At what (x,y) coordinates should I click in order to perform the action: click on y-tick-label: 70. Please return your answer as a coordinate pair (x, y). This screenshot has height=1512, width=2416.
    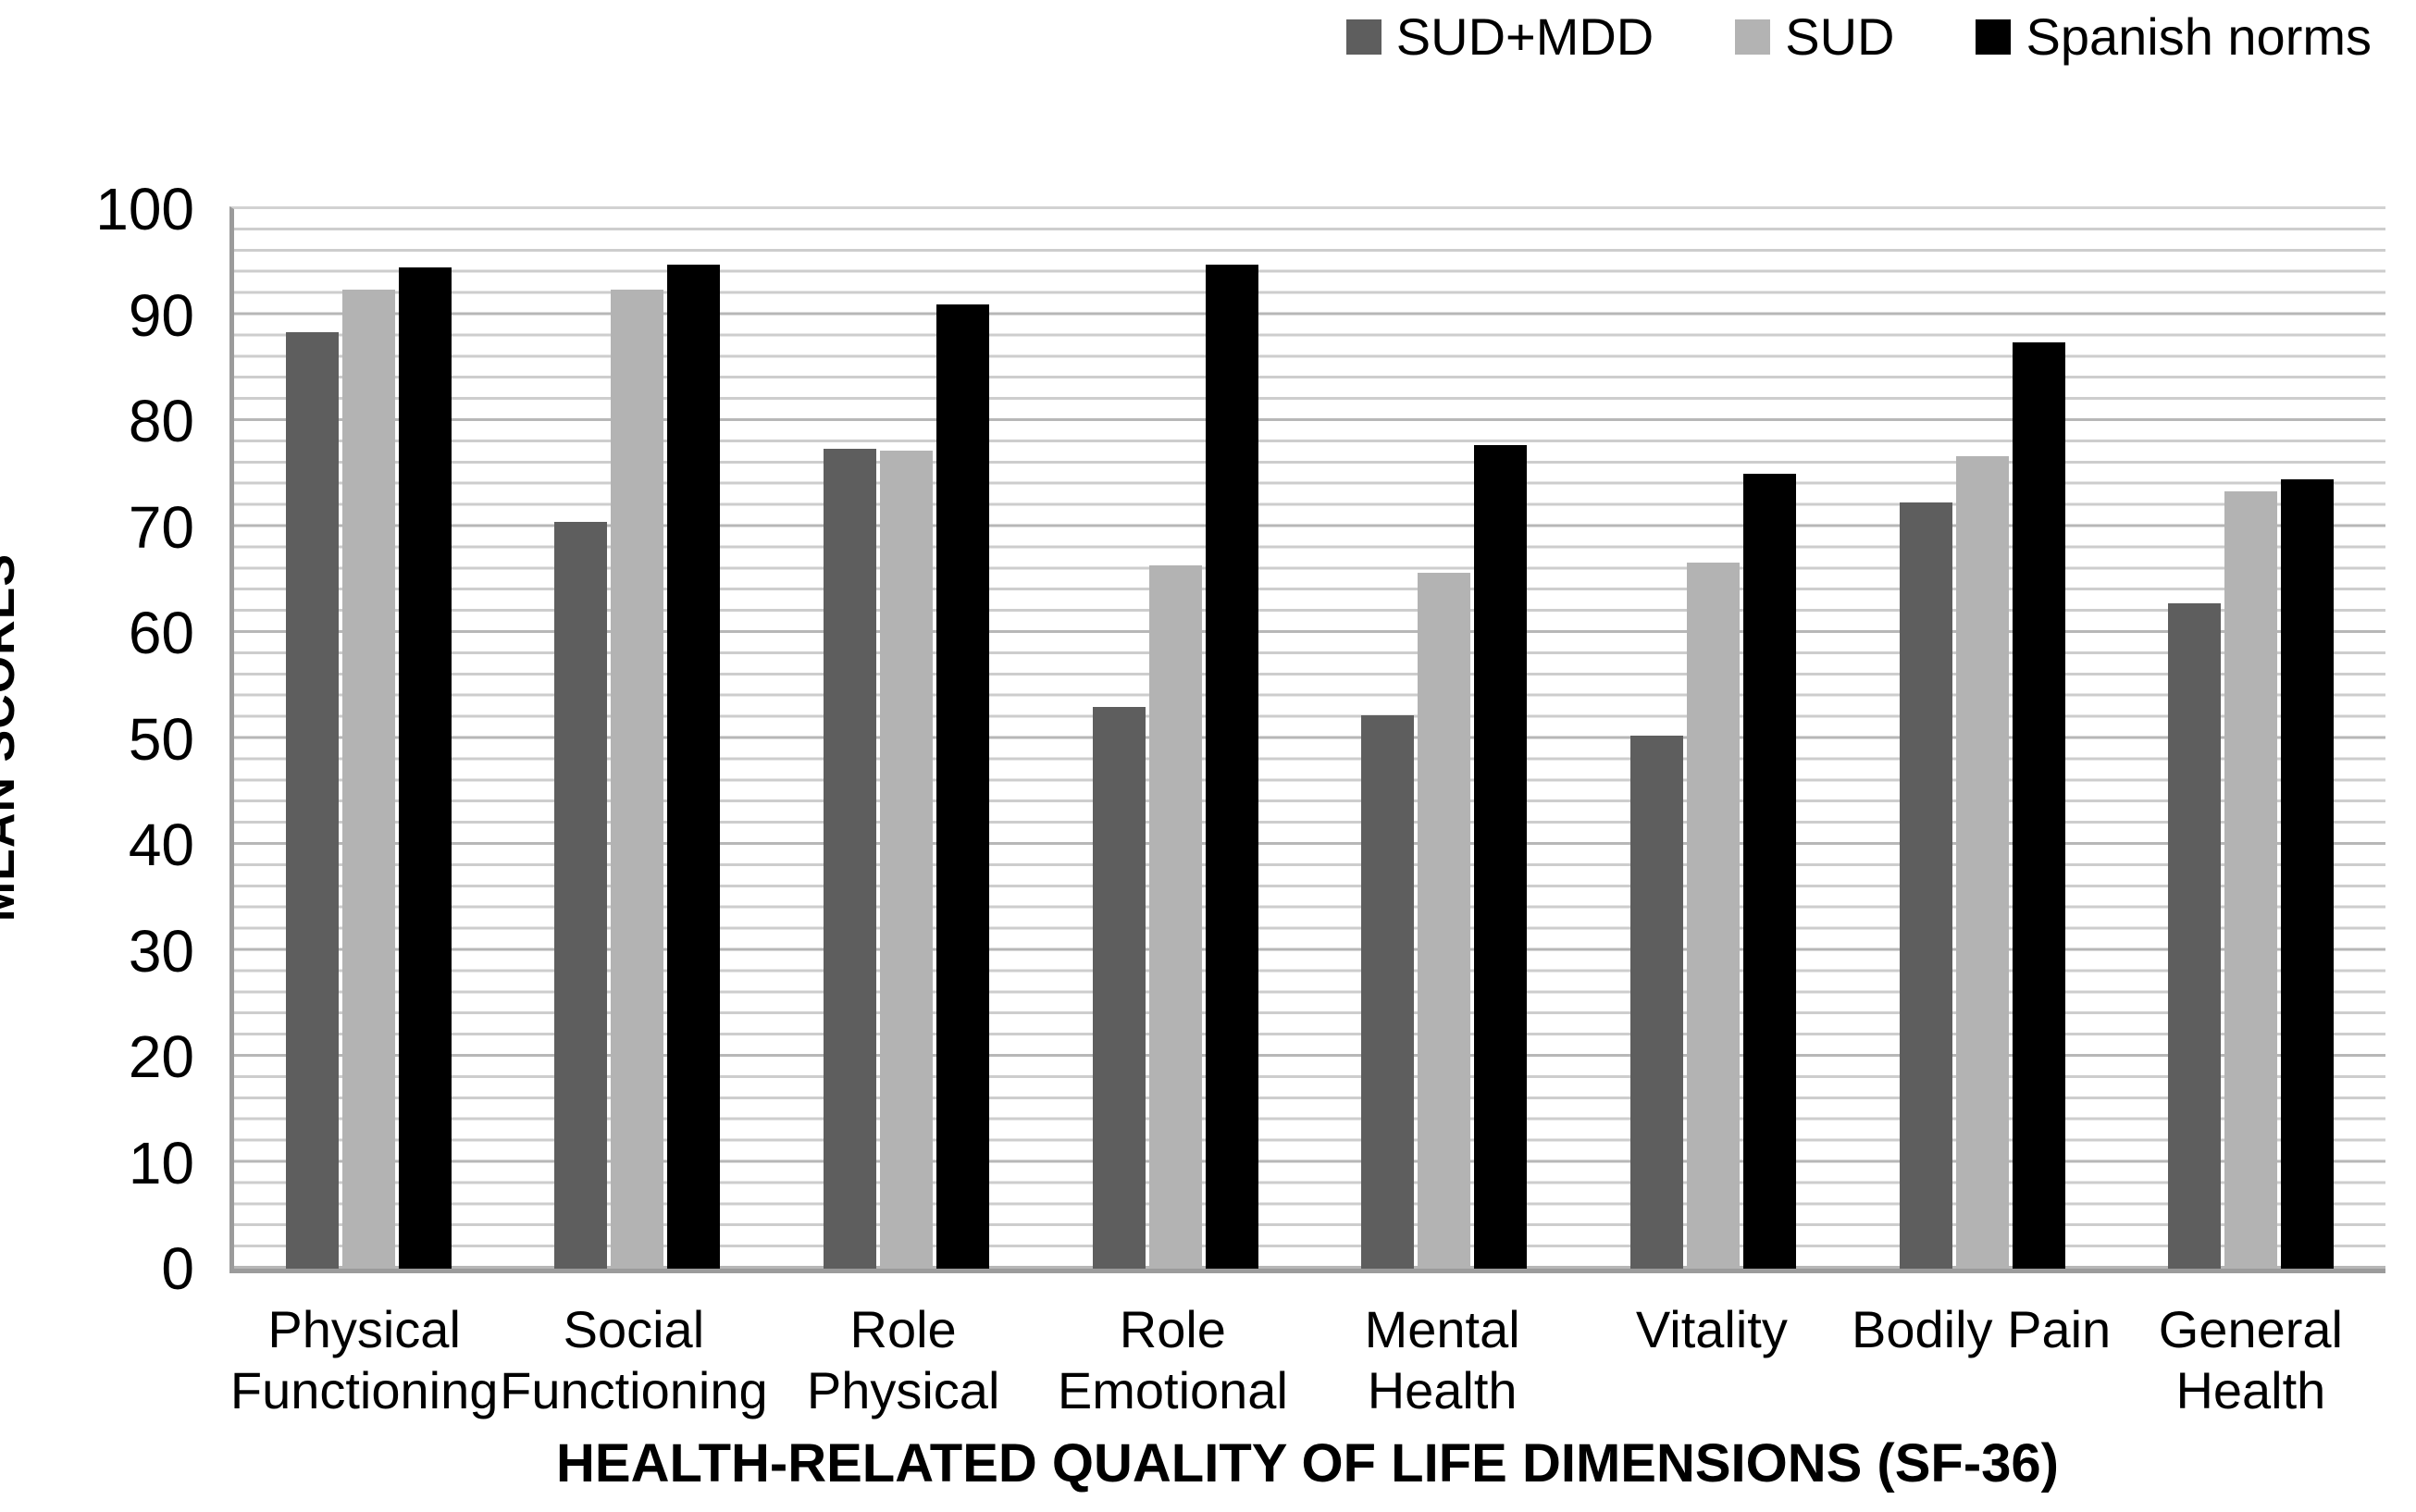
    Looking at the image, I should click on (161, 527).